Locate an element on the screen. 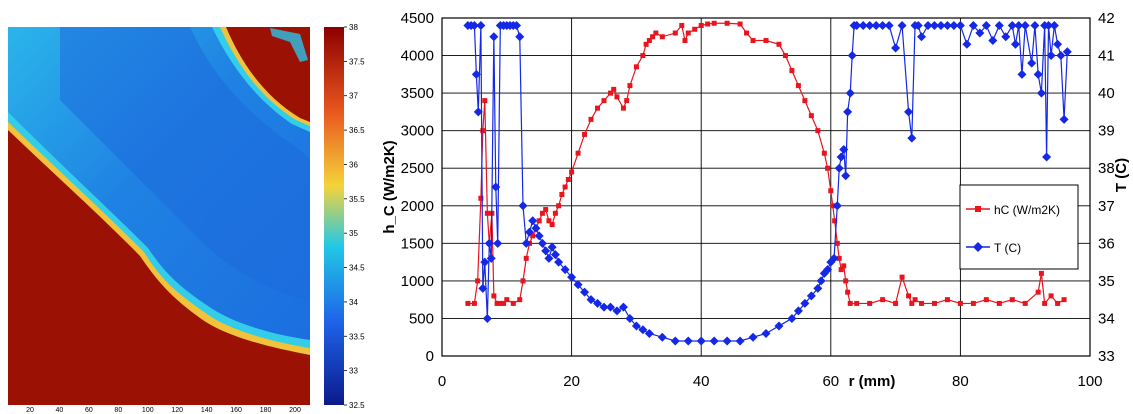  y-axis-label: h_C (W/m2K) is located at coordinates (390, 186).